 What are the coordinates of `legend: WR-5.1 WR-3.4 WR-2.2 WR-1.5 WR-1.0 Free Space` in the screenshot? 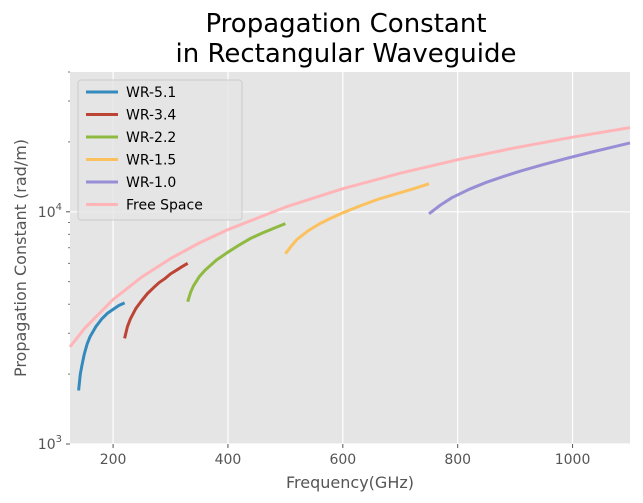 It's located at (160, 150).